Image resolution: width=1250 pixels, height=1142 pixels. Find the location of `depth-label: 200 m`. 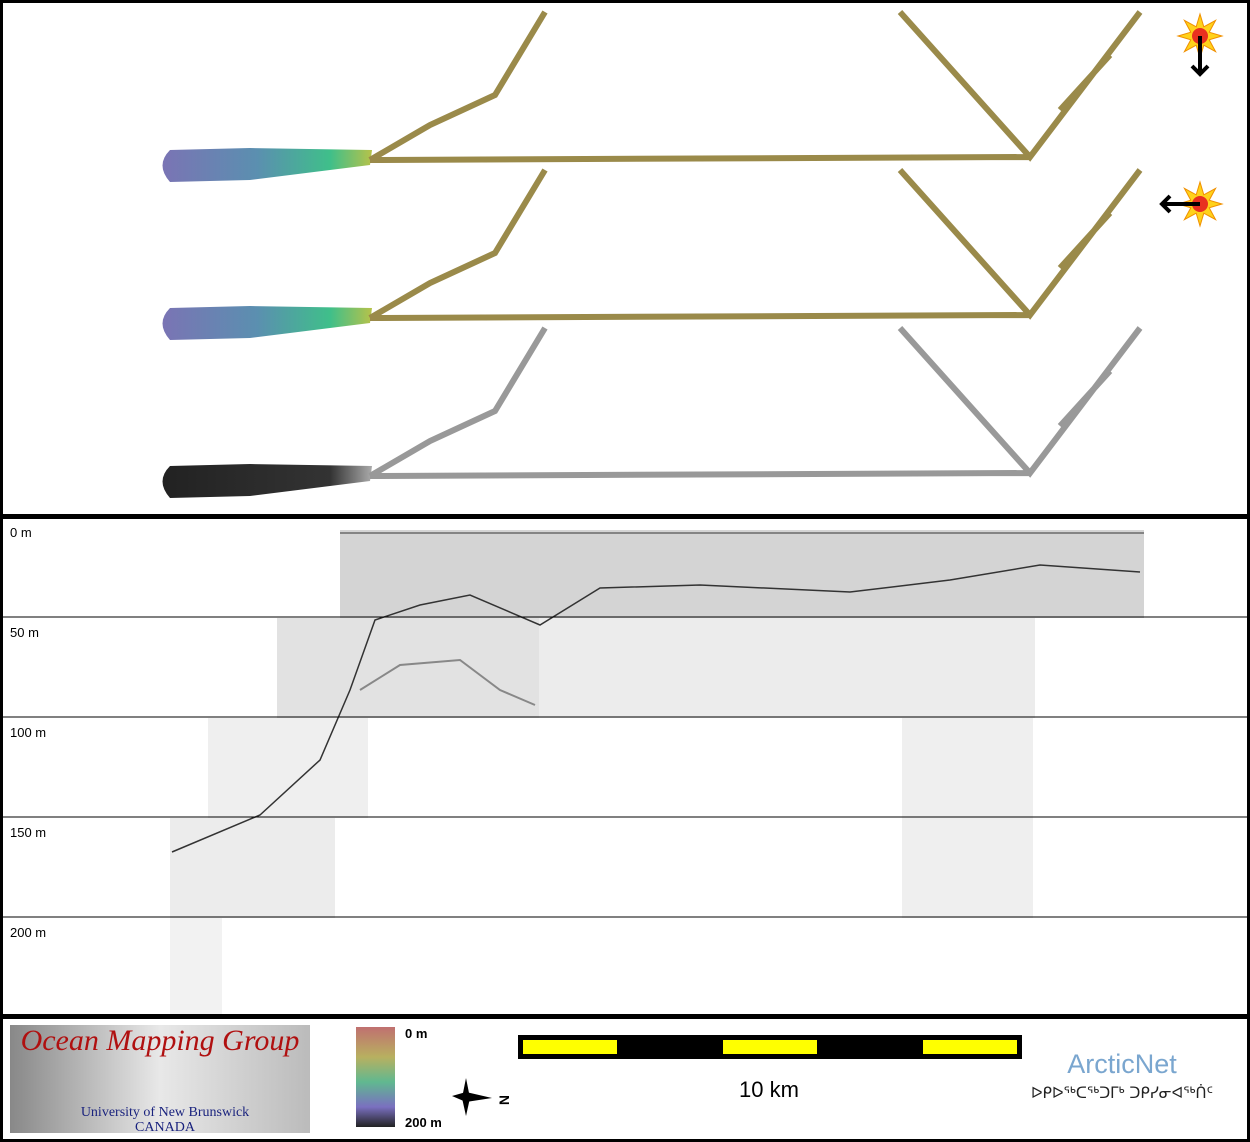

depth-label: 200 m is located at coordinates (28, 932).